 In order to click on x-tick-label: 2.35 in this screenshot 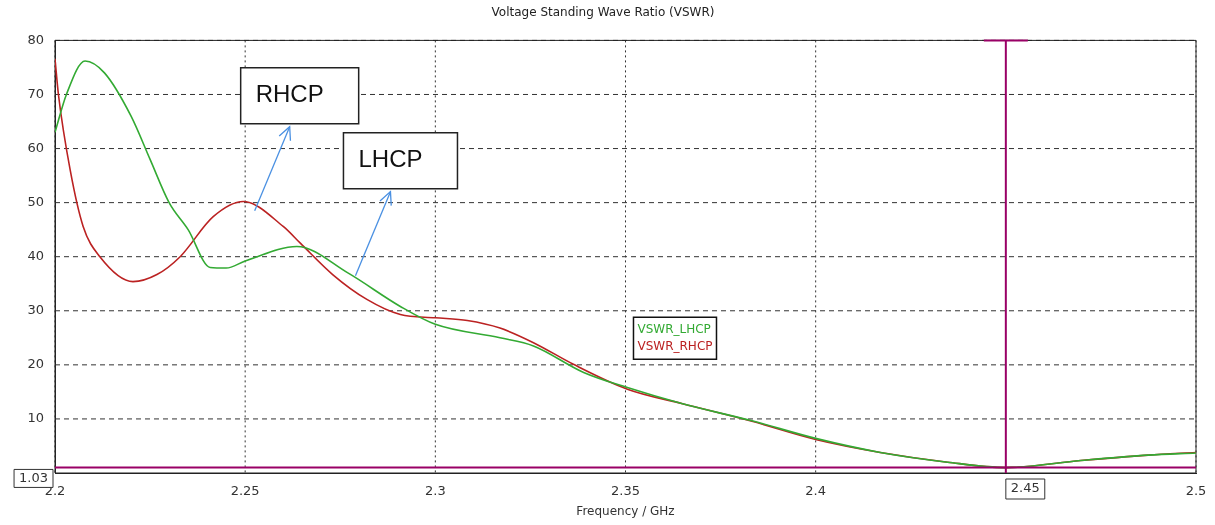, I will do `click(625, 491)`.